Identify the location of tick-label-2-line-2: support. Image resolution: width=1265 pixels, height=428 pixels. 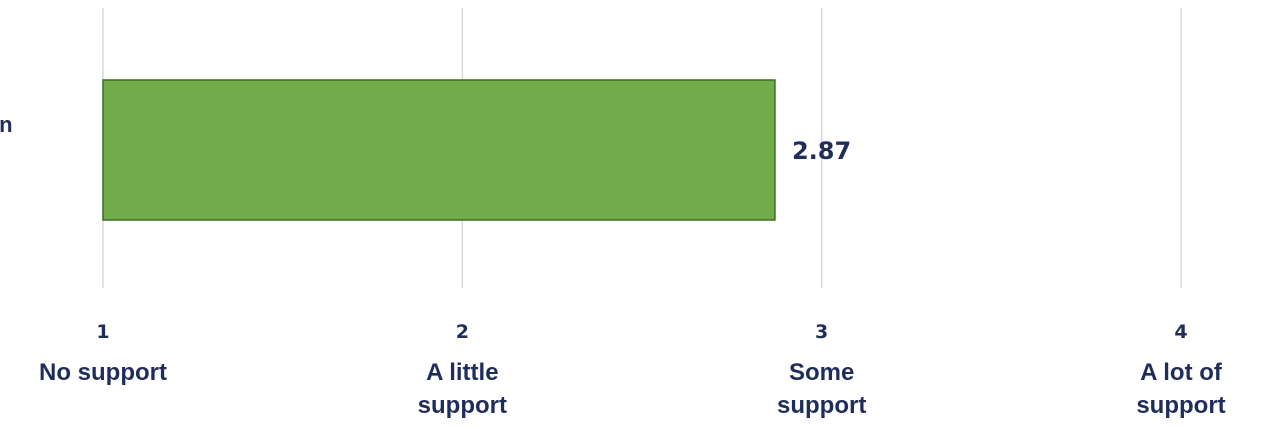
(462, 405).